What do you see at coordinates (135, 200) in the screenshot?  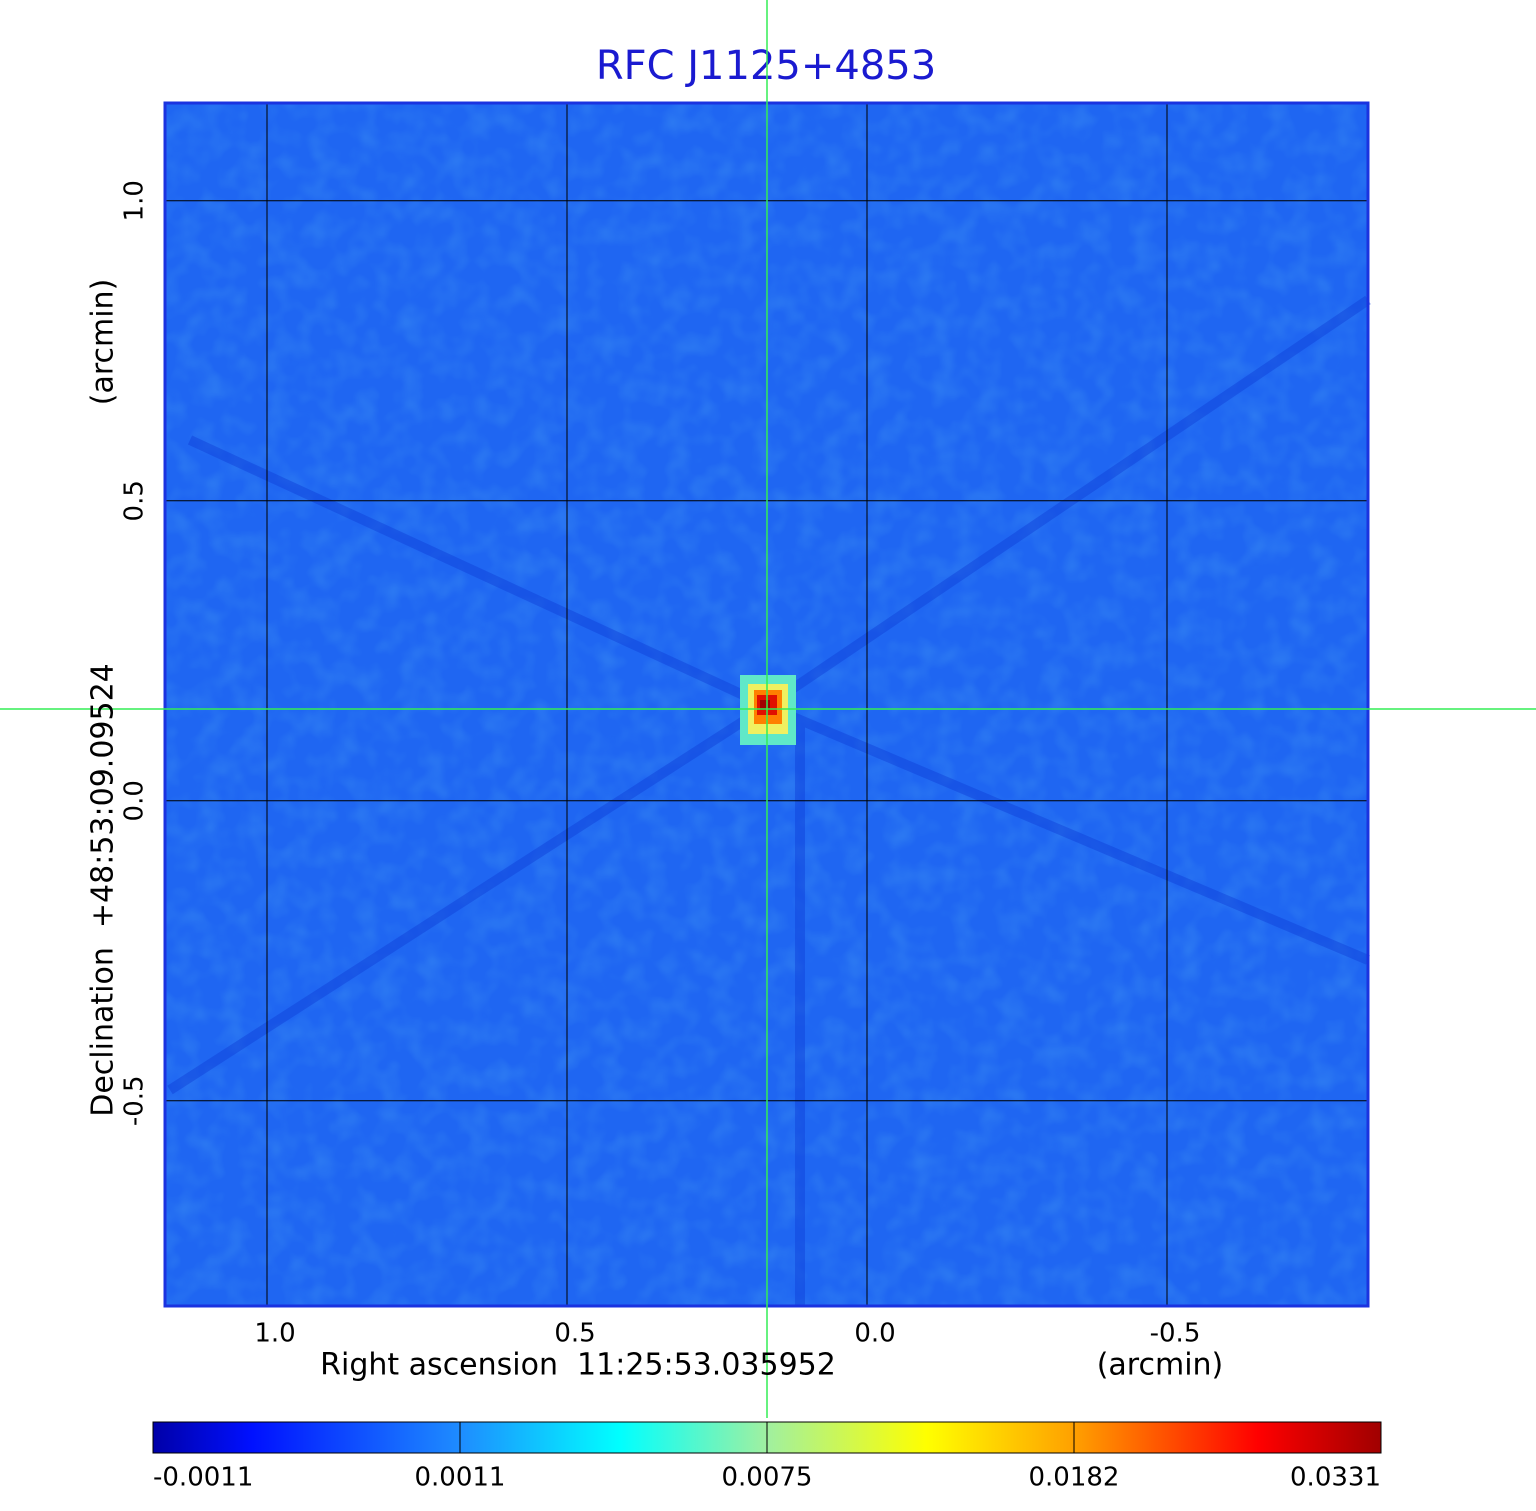 I see `y-tick-label: 1.0` at bounding box center [135, 200].